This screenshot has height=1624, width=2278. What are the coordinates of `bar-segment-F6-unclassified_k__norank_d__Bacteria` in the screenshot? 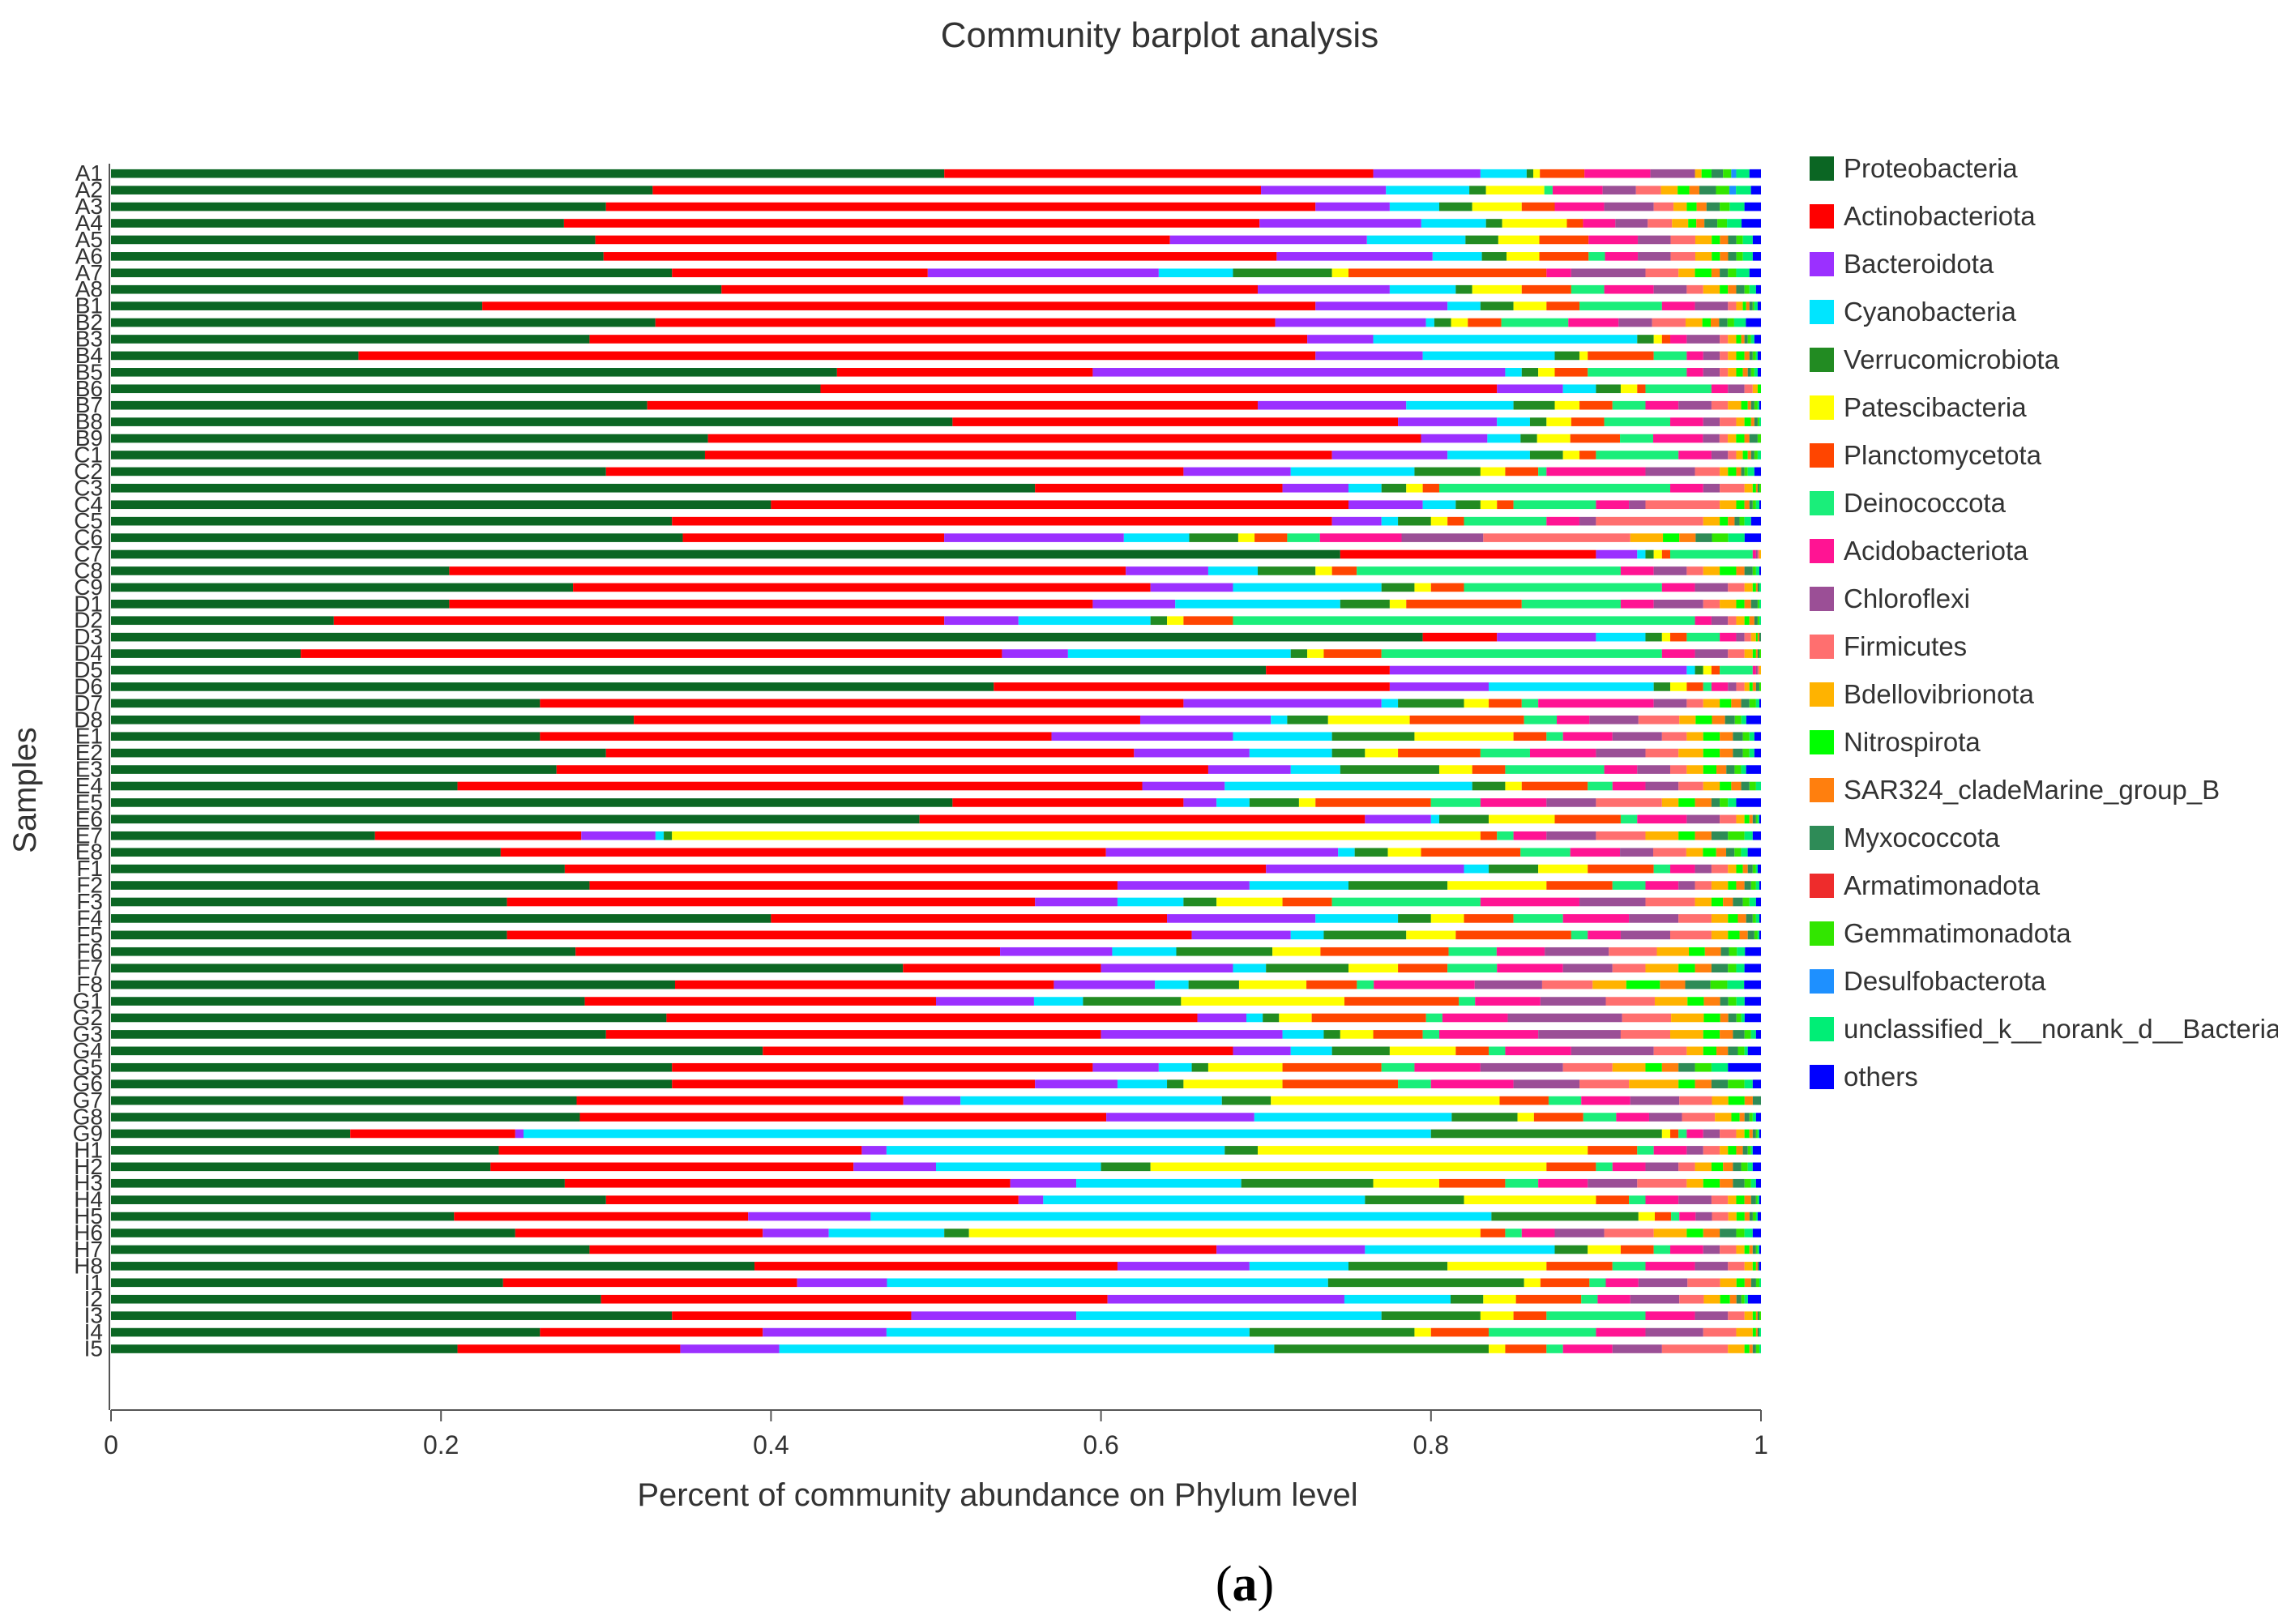 It's located at (1741, 951).